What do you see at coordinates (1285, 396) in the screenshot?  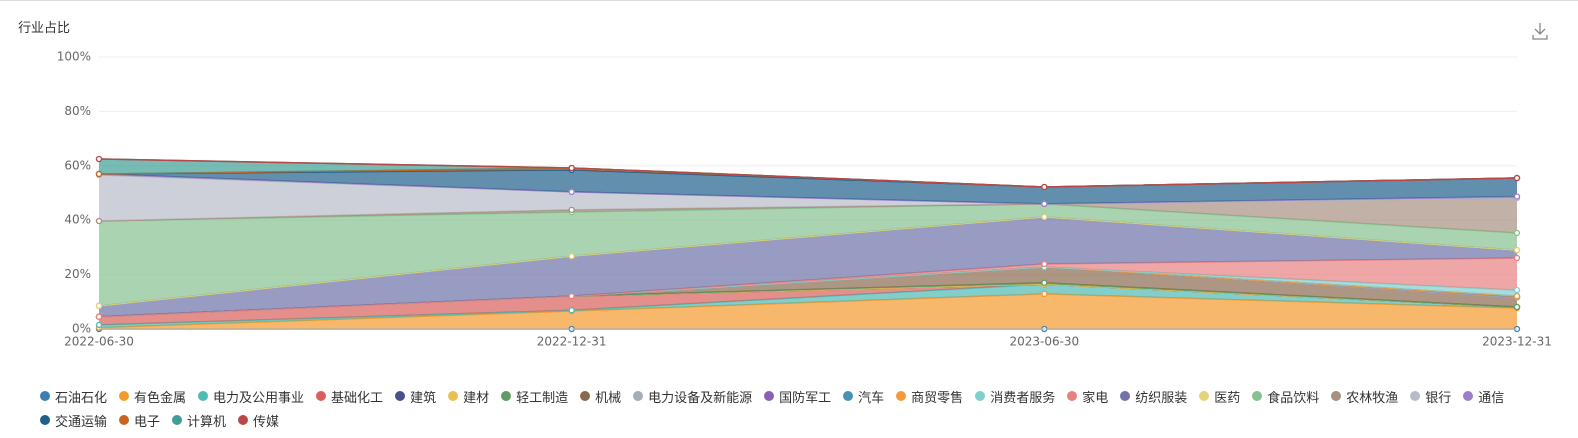 I see `legend-item: 食品饮料` at bounding box center [1285, 396].